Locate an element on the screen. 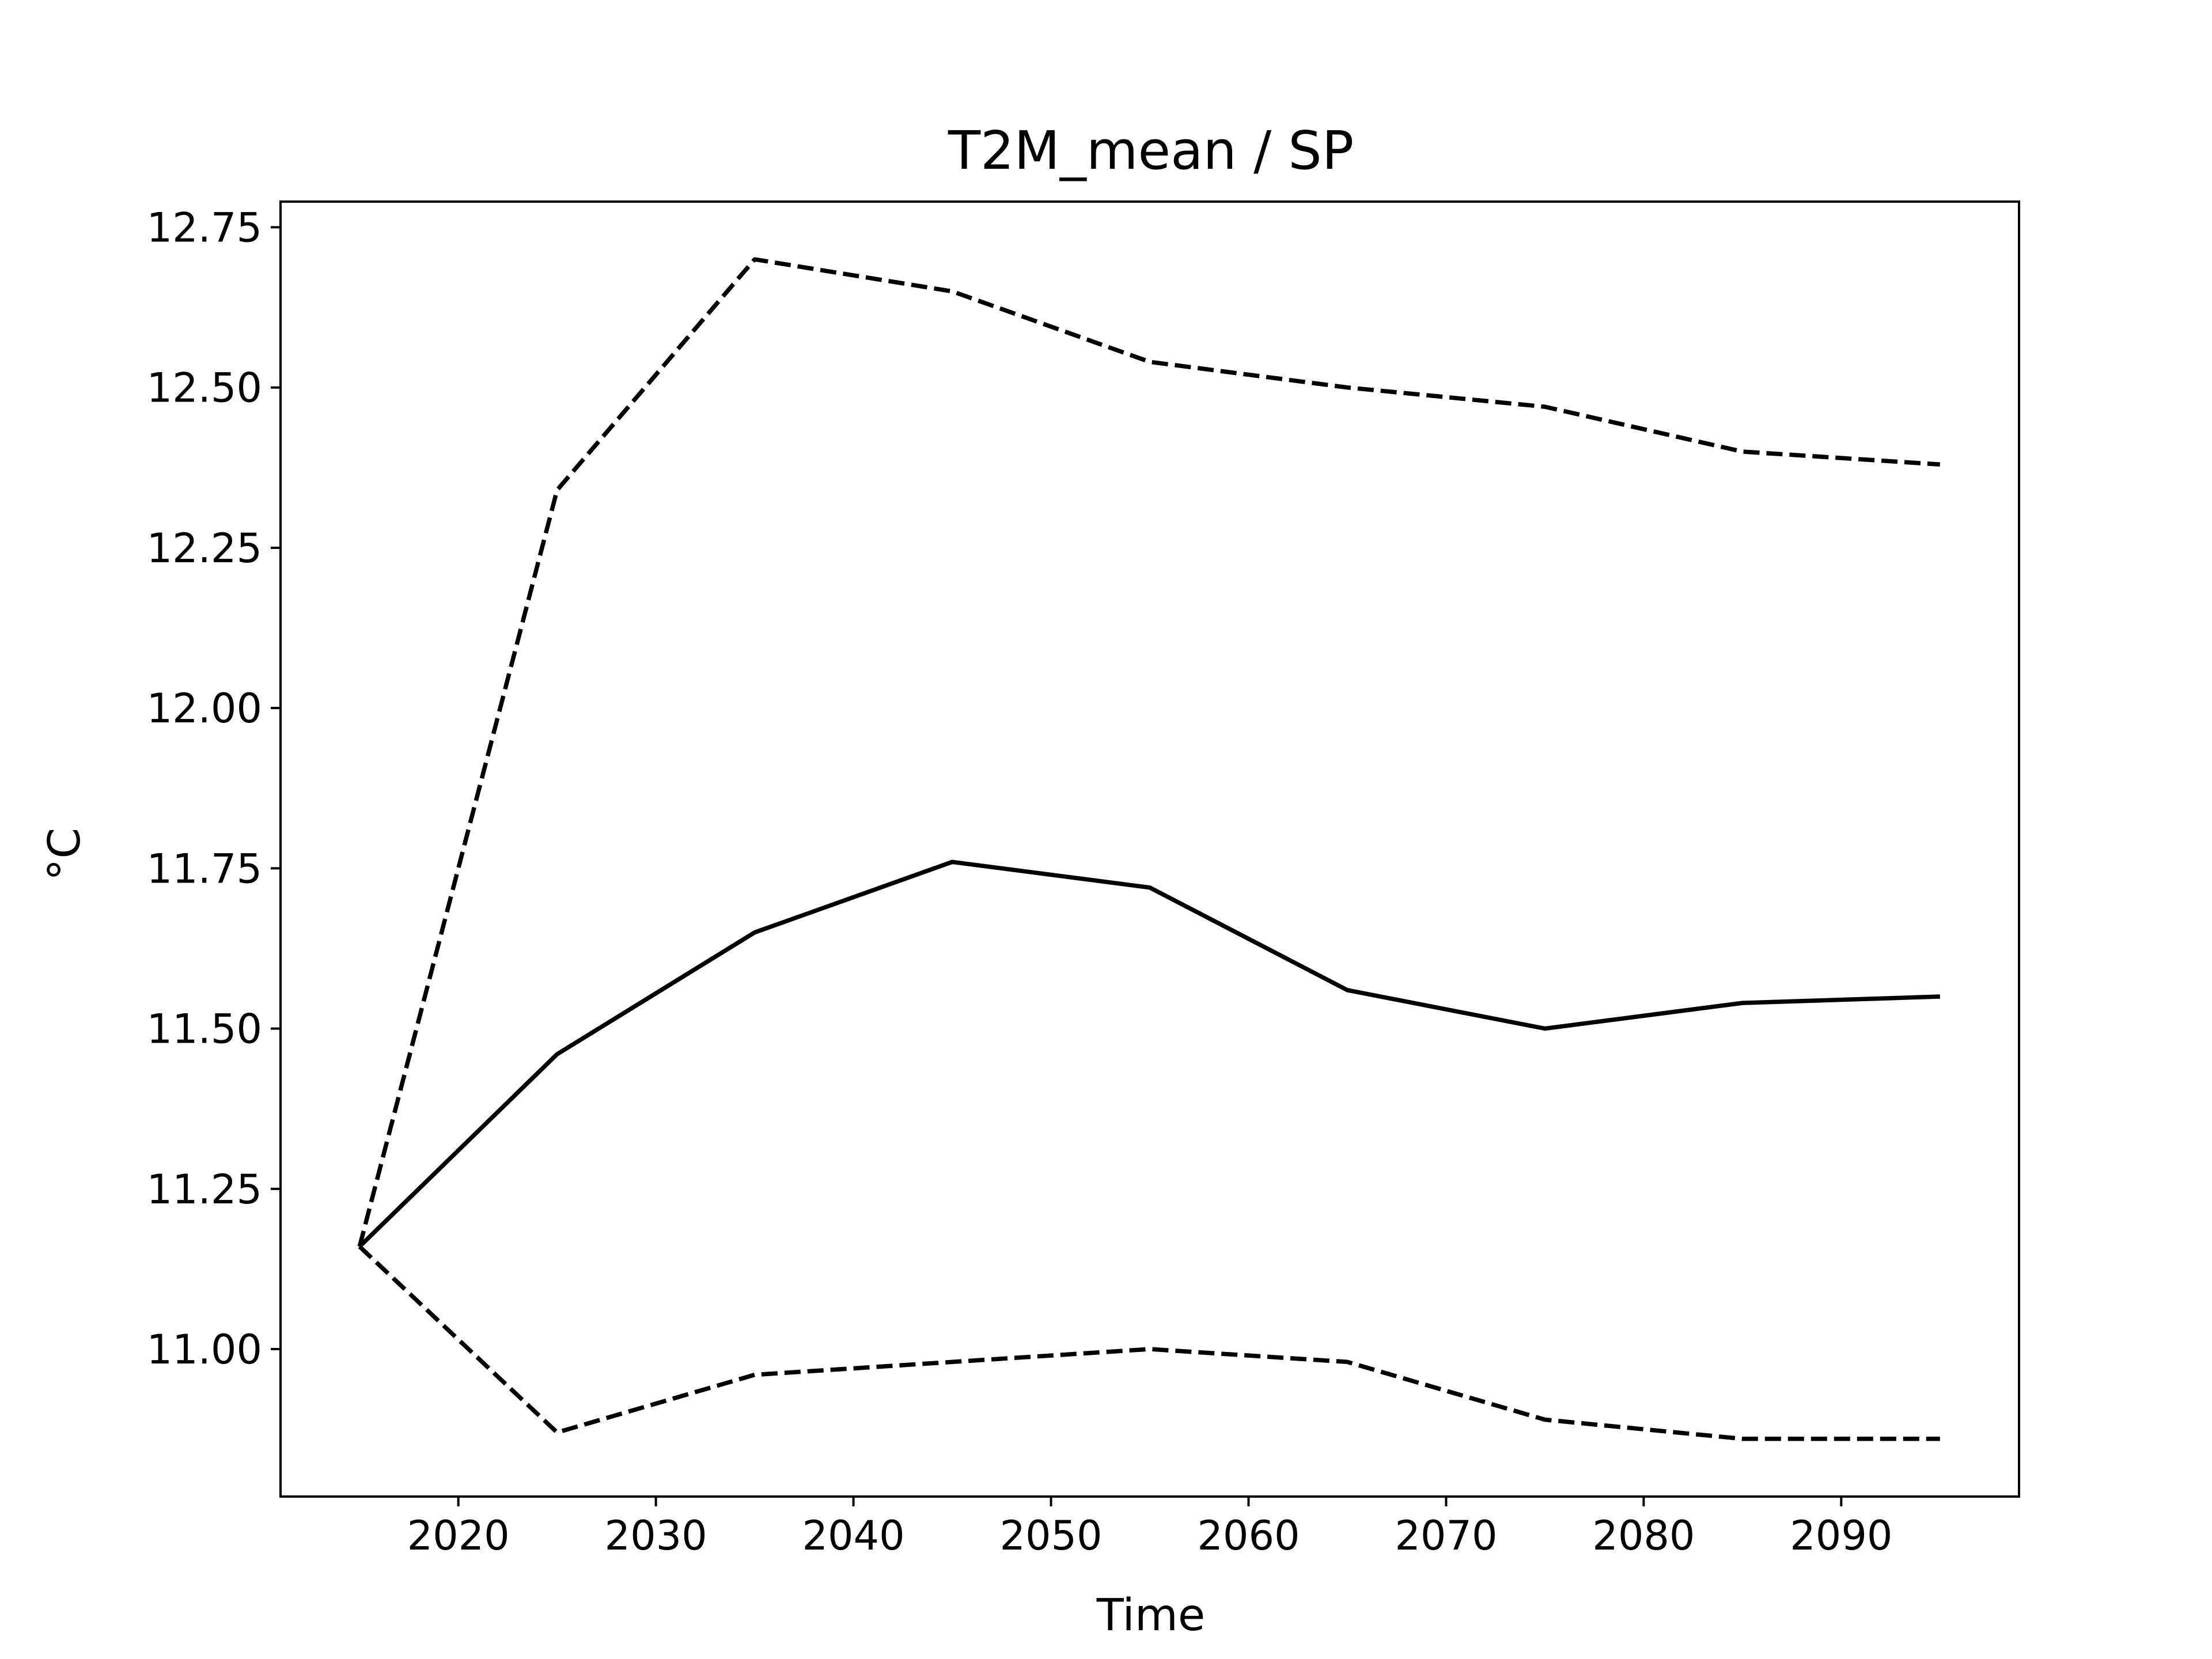 This screenshot has width=2212, height=1659. y-tick-label-12.50: 12.50 is located at coordinates (204, 388).